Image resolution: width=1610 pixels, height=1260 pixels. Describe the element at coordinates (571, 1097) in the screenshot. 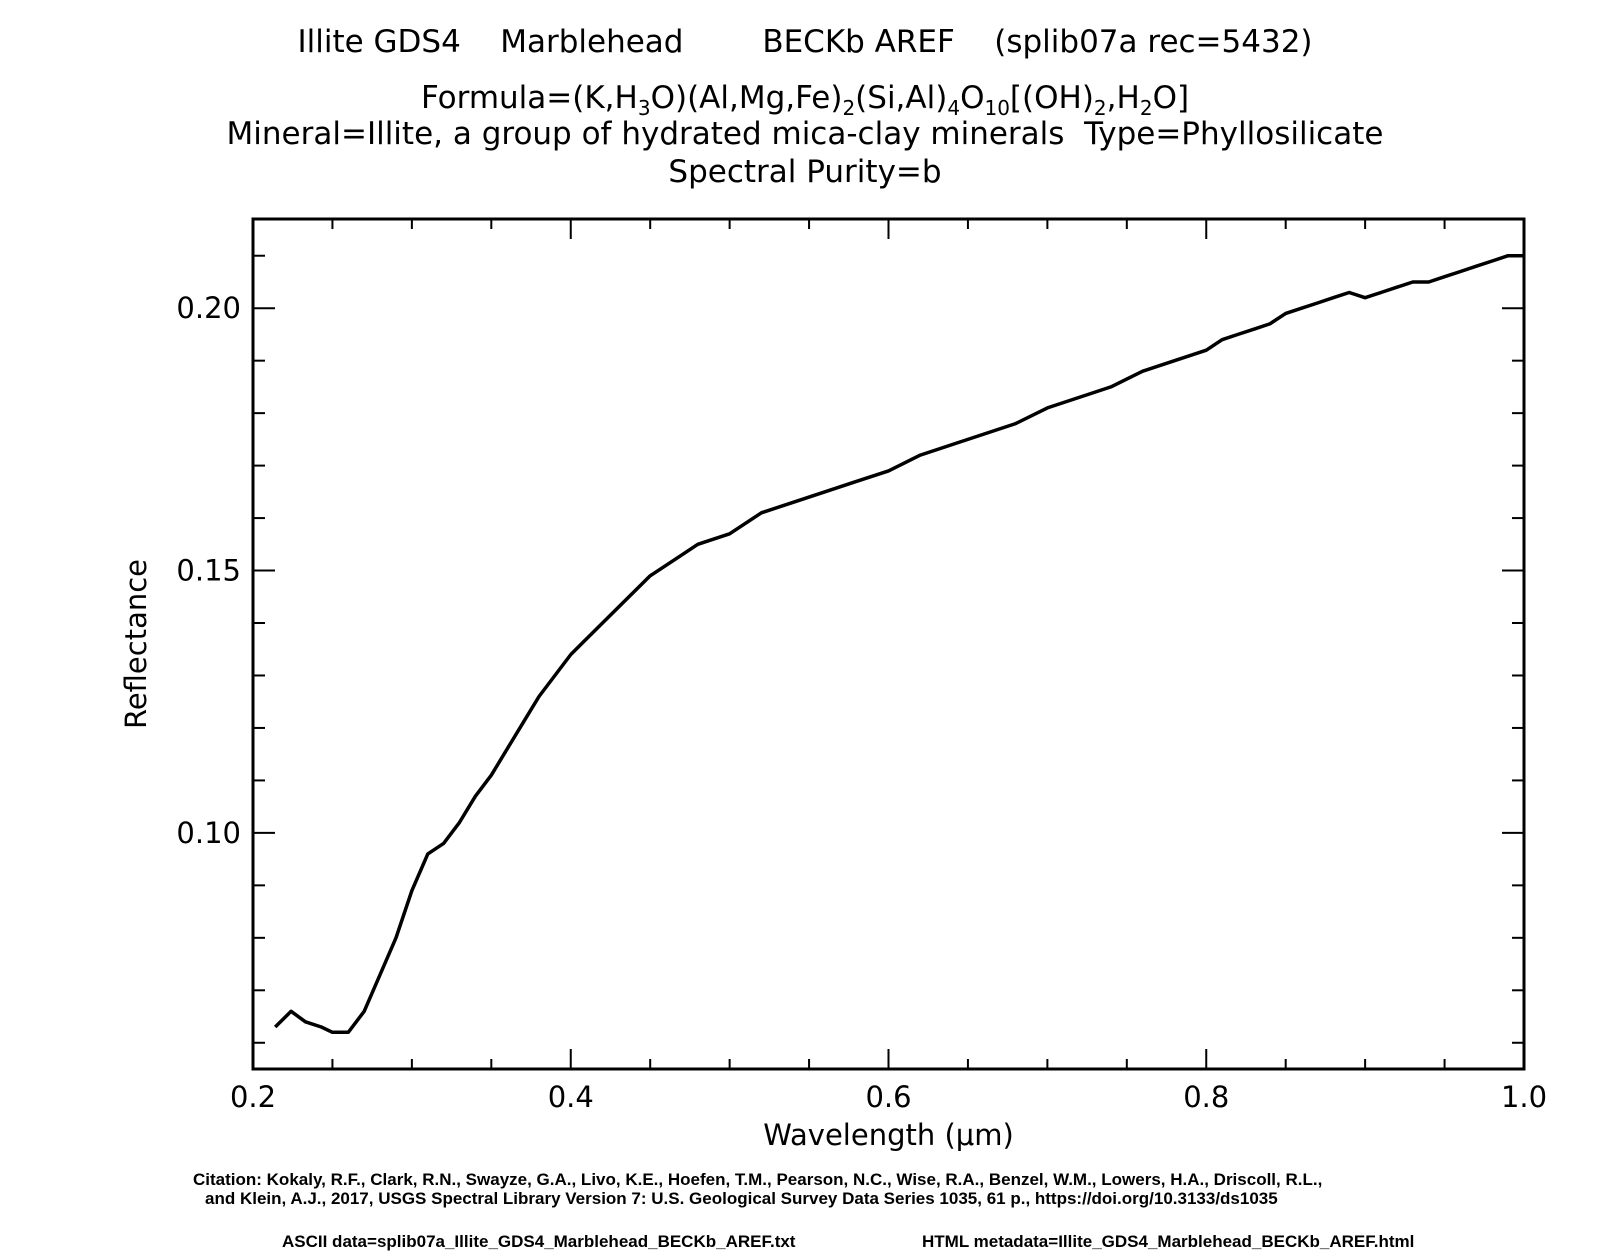

I see `x-tick-label: 0.4` at that location.